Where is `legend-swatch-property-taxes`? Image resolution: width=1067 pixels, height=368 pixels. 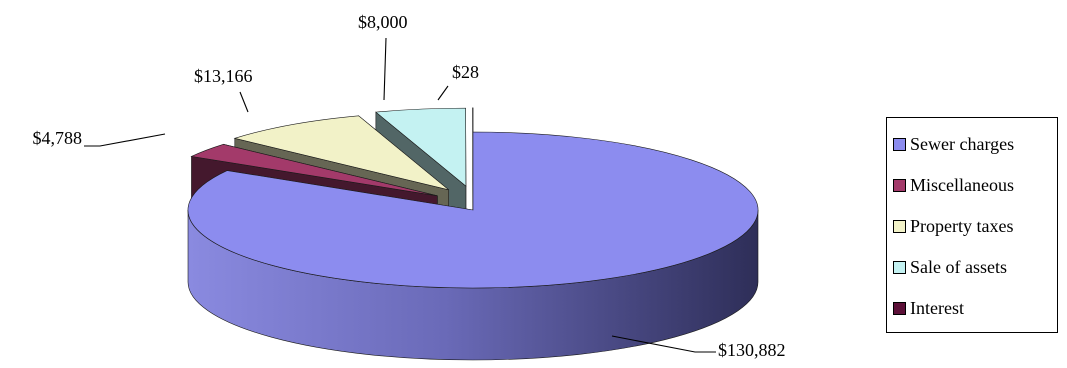 legend-swatch-property-taxes is located at coordinates (899, 226).